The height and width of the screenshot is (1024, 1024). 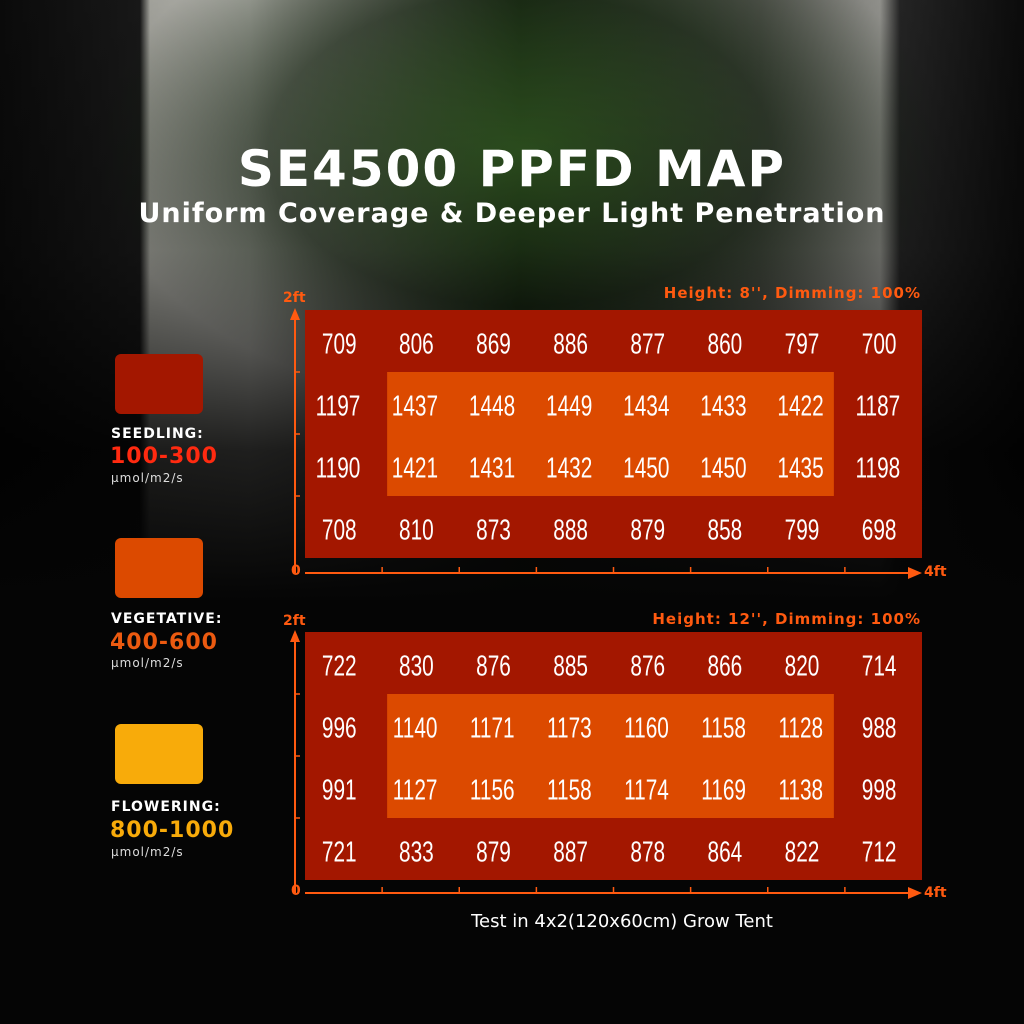 What do you see at coordinates (879, 790) in the screenshot?
I see `heatmap-cell-value: 998` at bounding box center [879, 790].